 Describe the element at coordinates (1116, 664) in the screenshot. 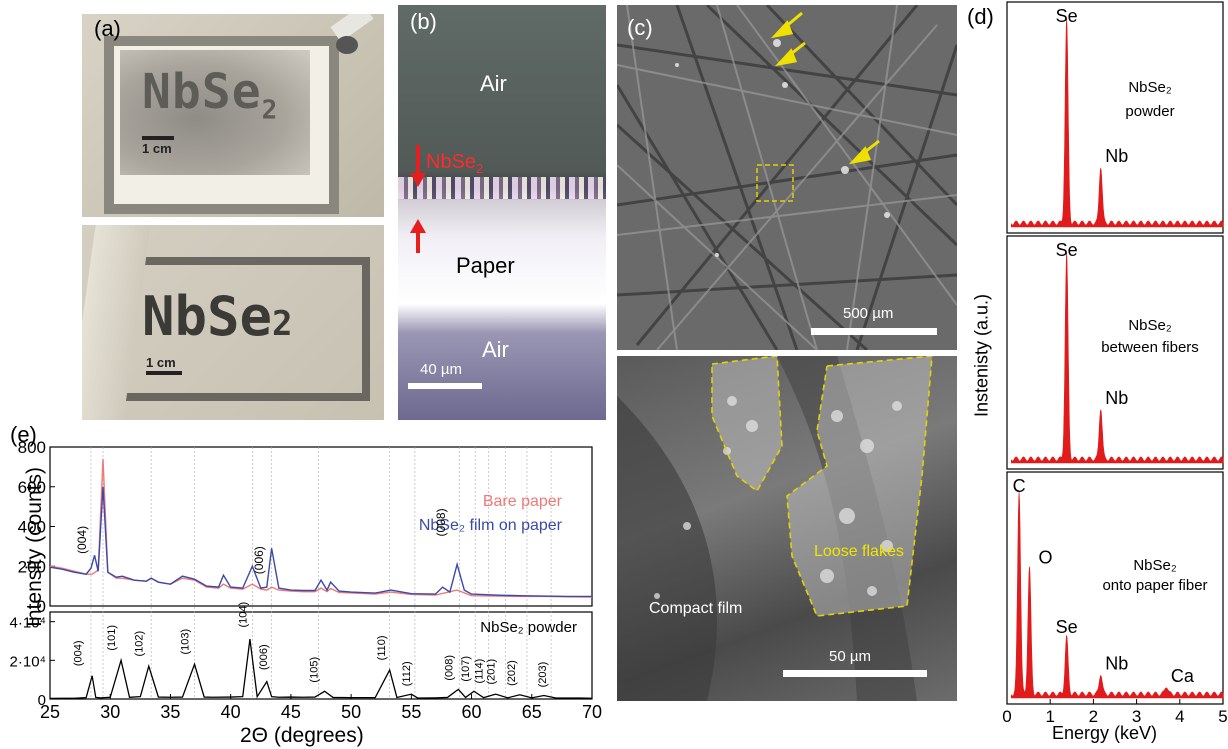

I see `eds-peak-label-2-3: Nb` at that location.